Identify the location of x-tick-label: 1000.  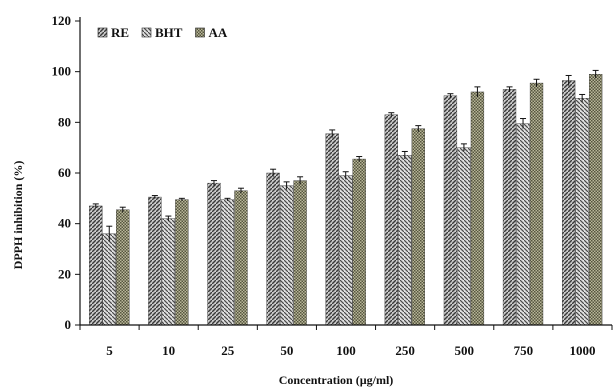
(582, 350).